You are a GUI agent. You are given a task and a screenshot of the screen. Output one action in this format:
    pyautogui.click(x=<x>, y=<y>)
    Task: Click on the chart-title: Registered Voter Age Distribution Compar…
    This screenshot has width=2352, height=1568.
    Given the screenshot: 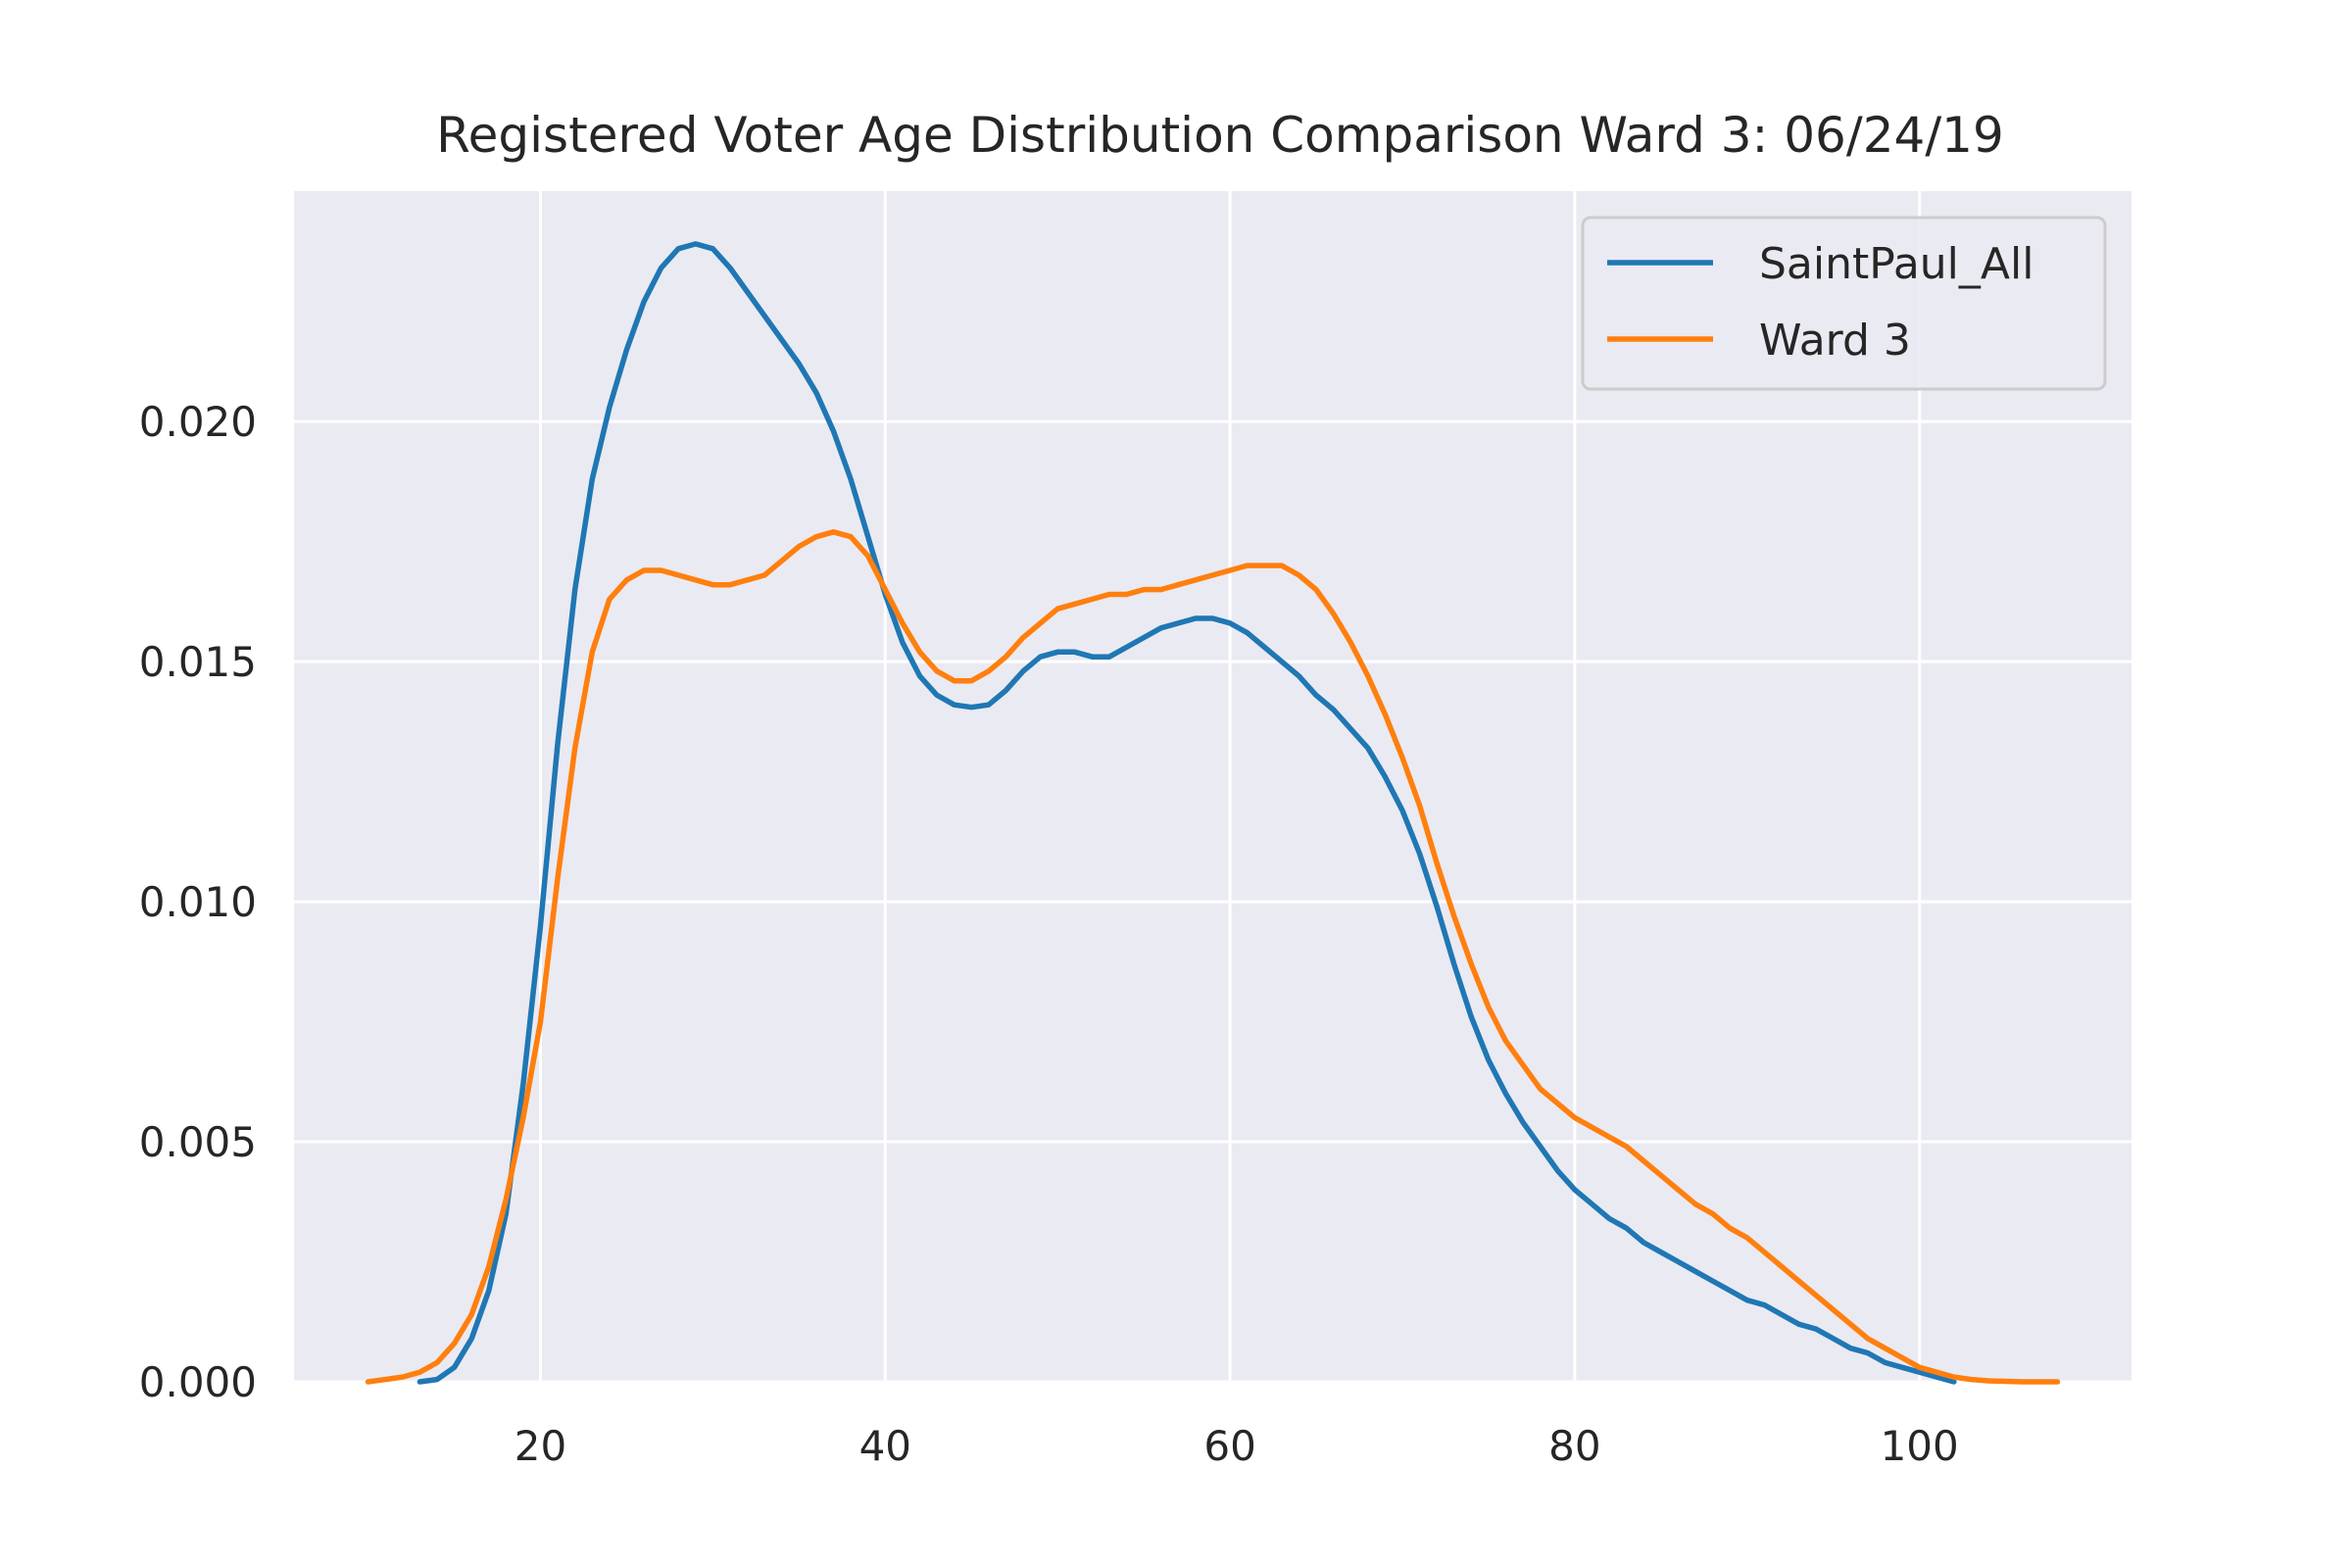 What is the action you would take?
    pyautogui.click(x=1220, y=135)
    